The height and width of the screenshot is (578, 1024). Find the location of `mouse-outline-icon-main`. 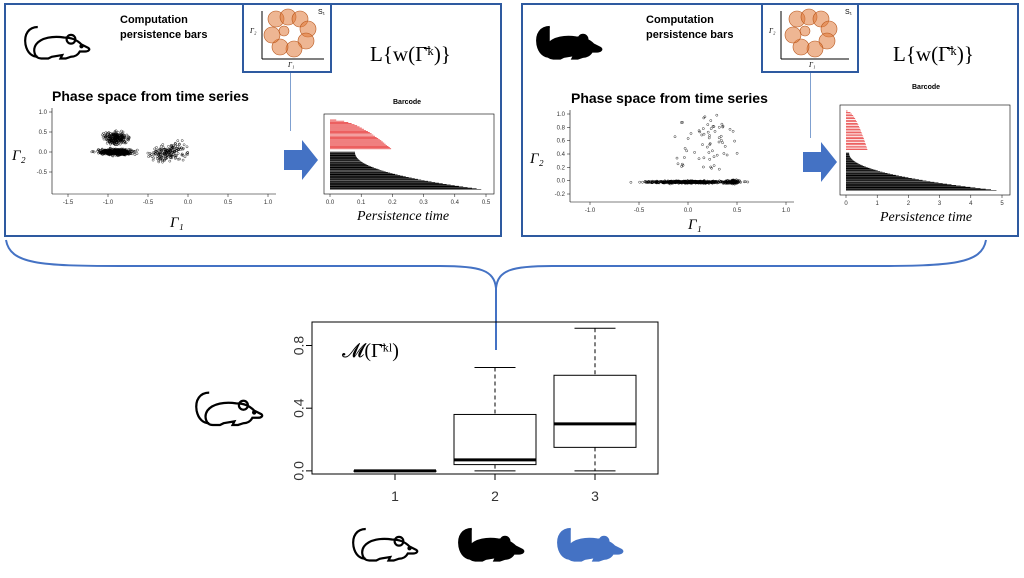

mouse-outline-icon-main is located at coordinates (229, 407).